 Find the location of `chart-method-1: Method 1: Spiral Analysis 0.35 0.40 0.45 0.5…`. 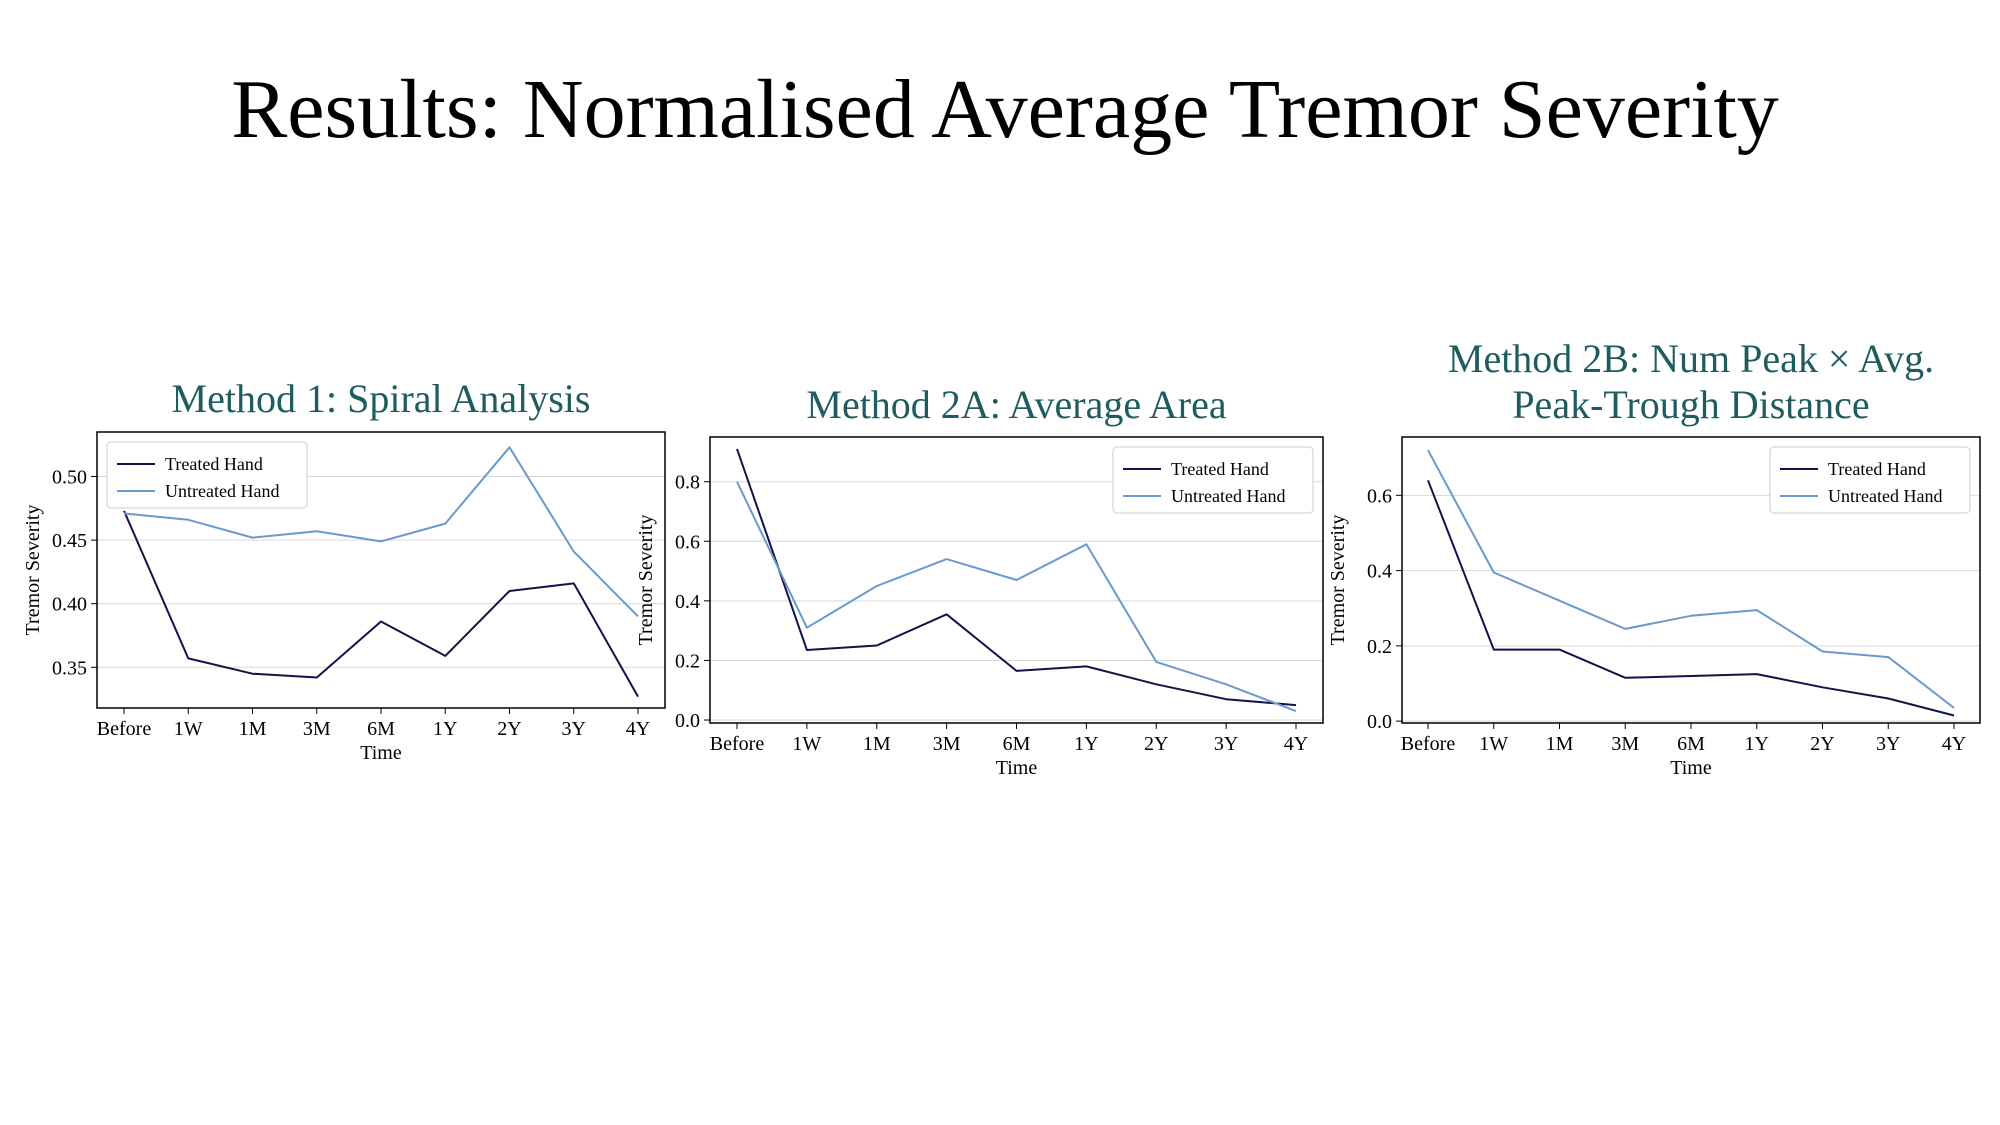

chart-method-1: Method 1: Spiral Analysis 0.35 0.40 0.45 0.5… is located at coordinates (344, 570).